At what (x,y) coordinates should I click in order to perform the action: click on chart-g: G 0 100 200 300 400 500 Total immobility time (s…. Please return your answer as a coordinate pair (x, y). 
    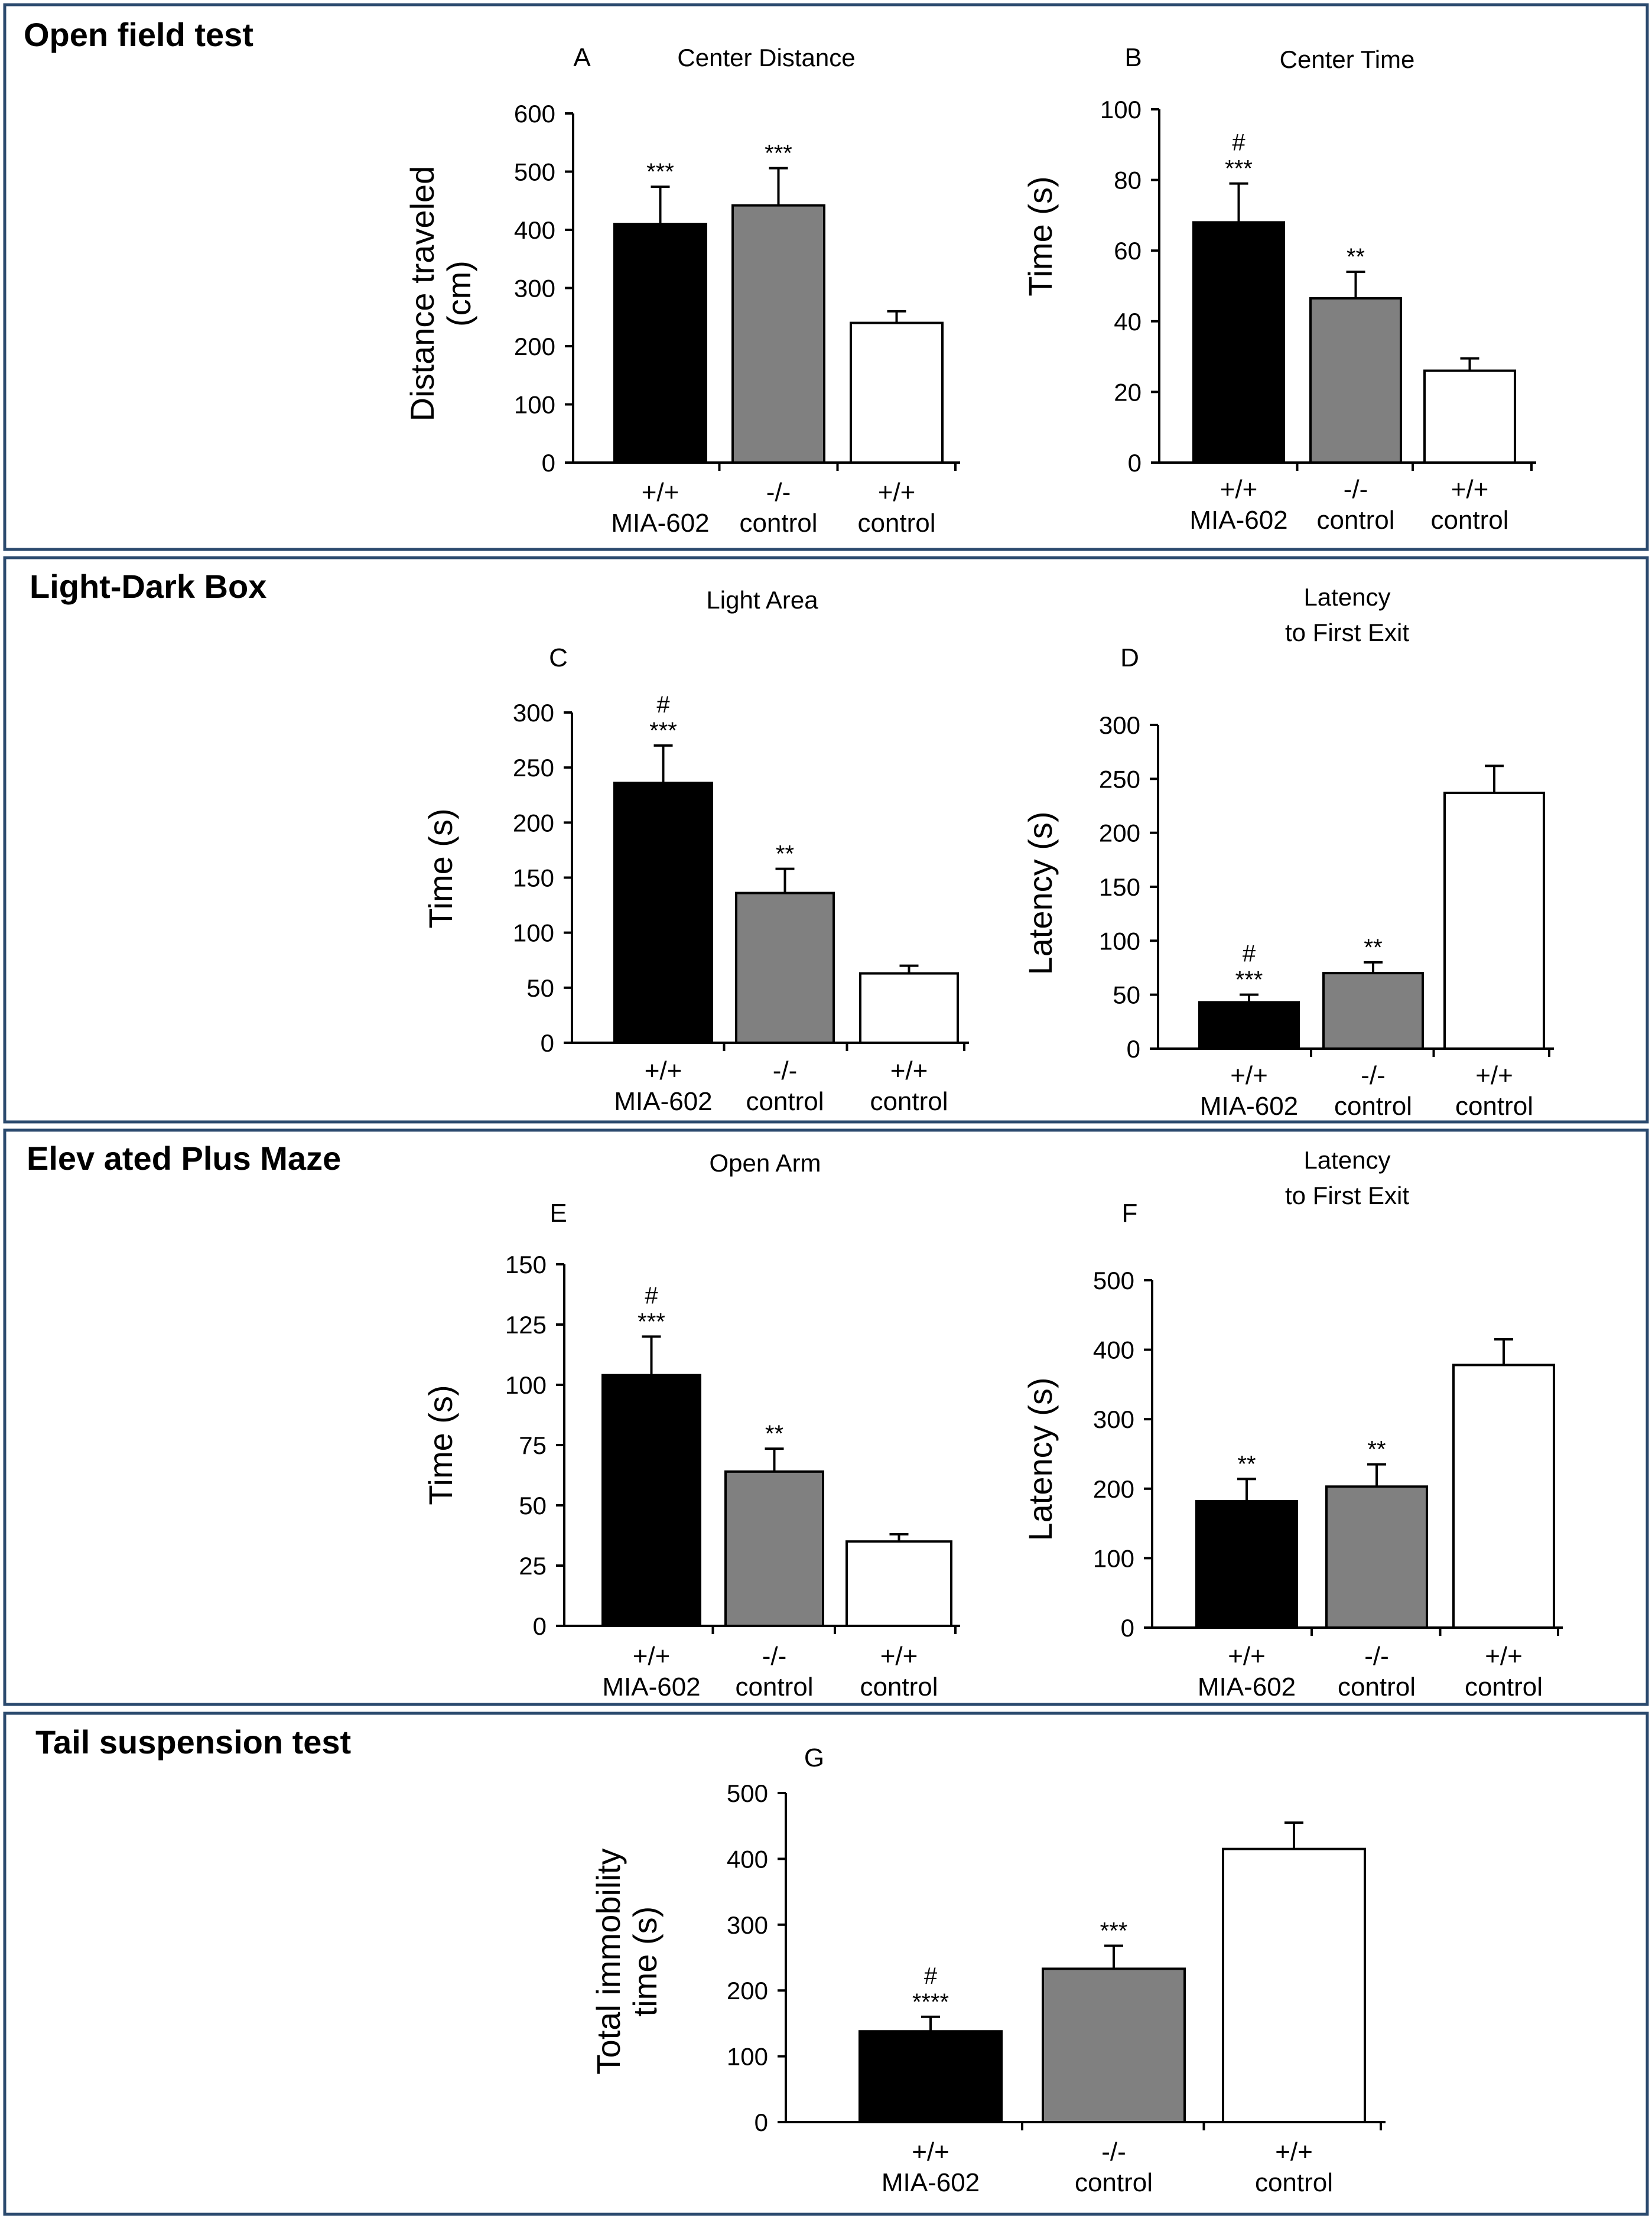
    Looking at the image, I should click on (988, 1970).